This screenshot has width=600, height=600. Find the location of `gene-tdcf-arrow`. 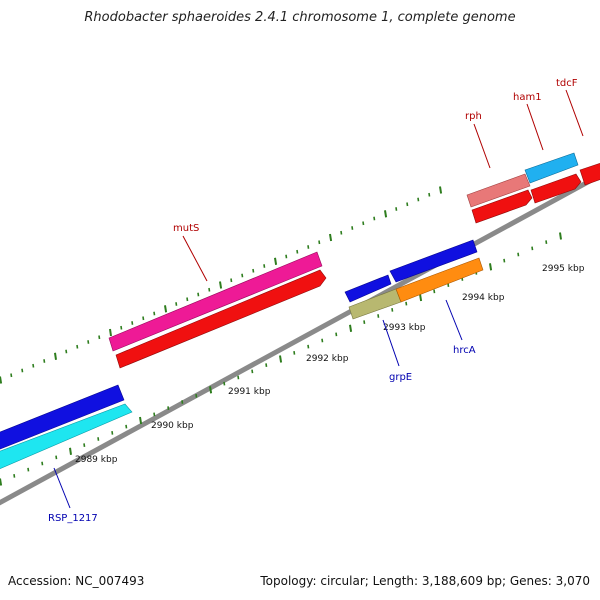

gene-tdcf-arrow is located at coordinates (589, 173).